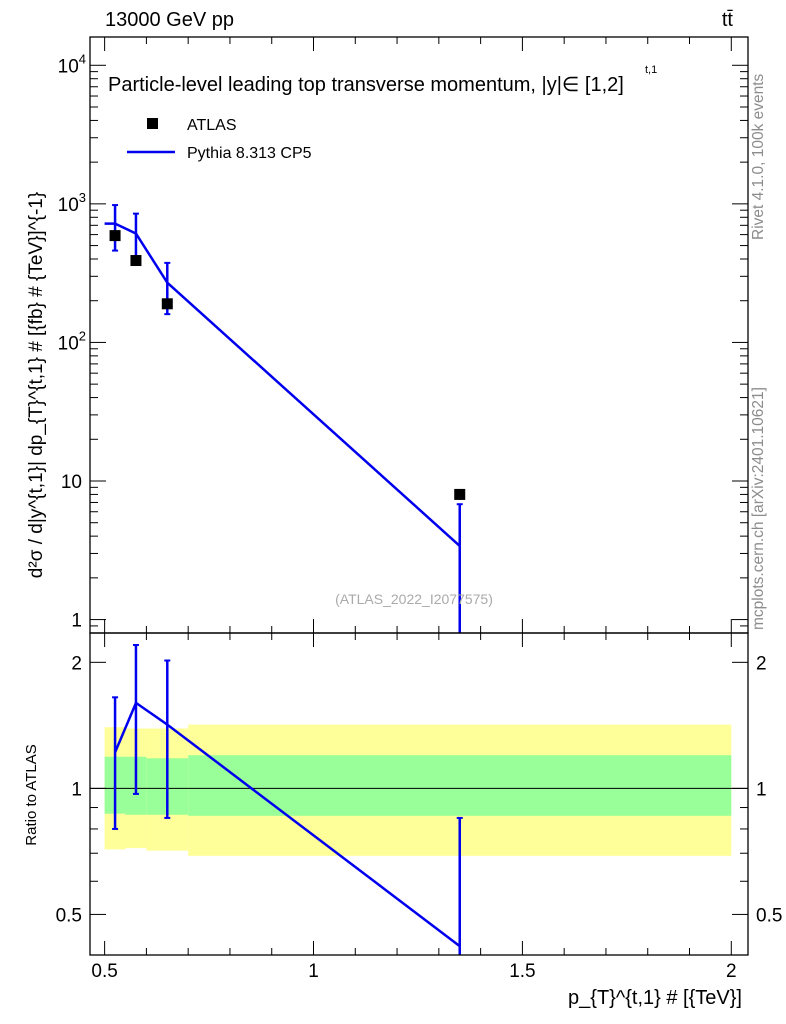  Describe the element at coordinates (414, 599) in the screenshot. I see `analysis-watermark: (ATLAS_2022_I2077575)` at that location.